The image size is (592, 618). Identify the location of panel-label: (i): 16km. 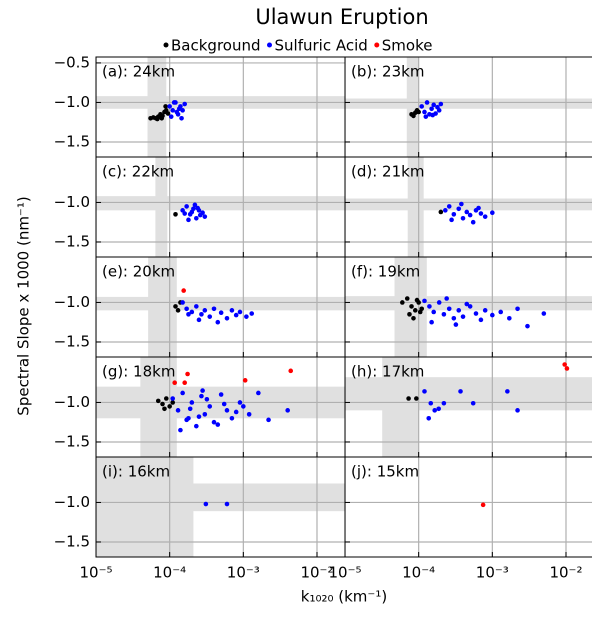
(136, 472).